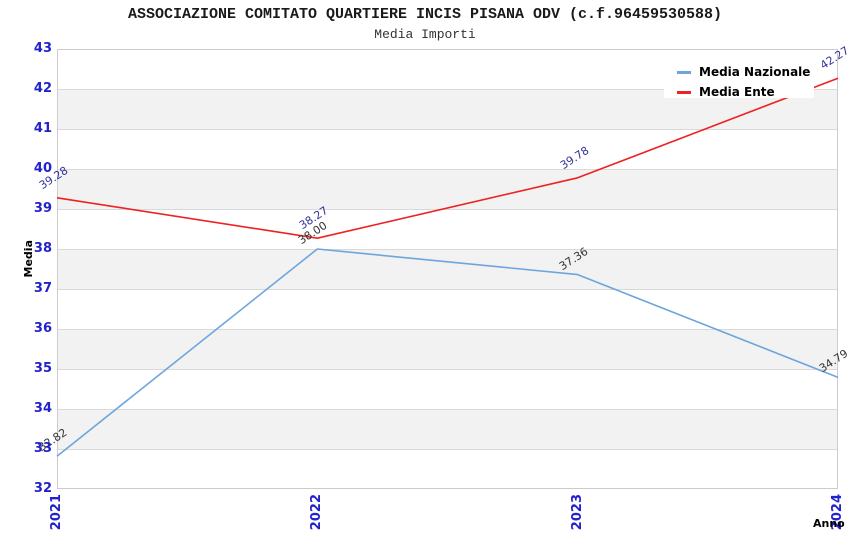  I want to click on y-tick-label: 35, so click(42, 368).